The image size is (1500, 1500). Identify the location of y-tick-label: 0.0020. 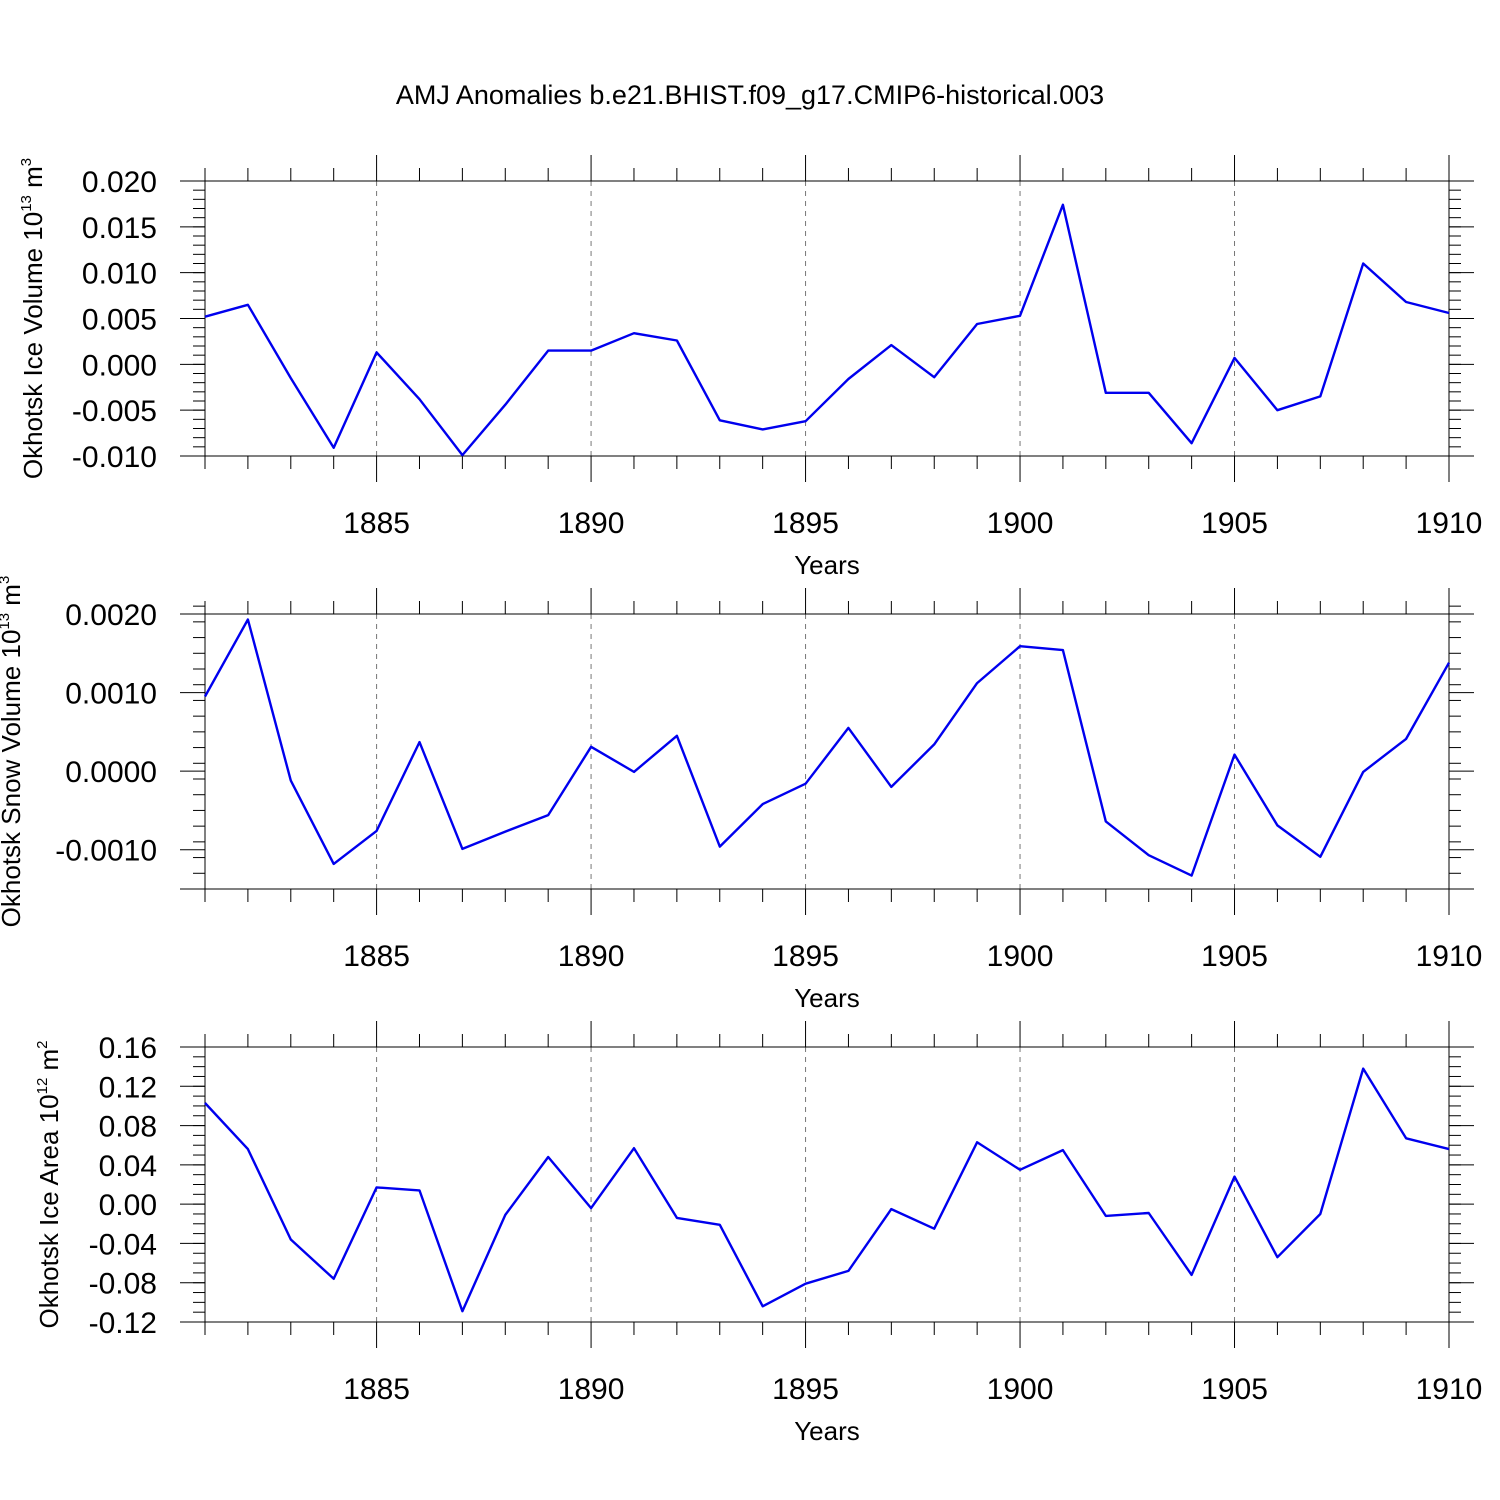
(111, 615).